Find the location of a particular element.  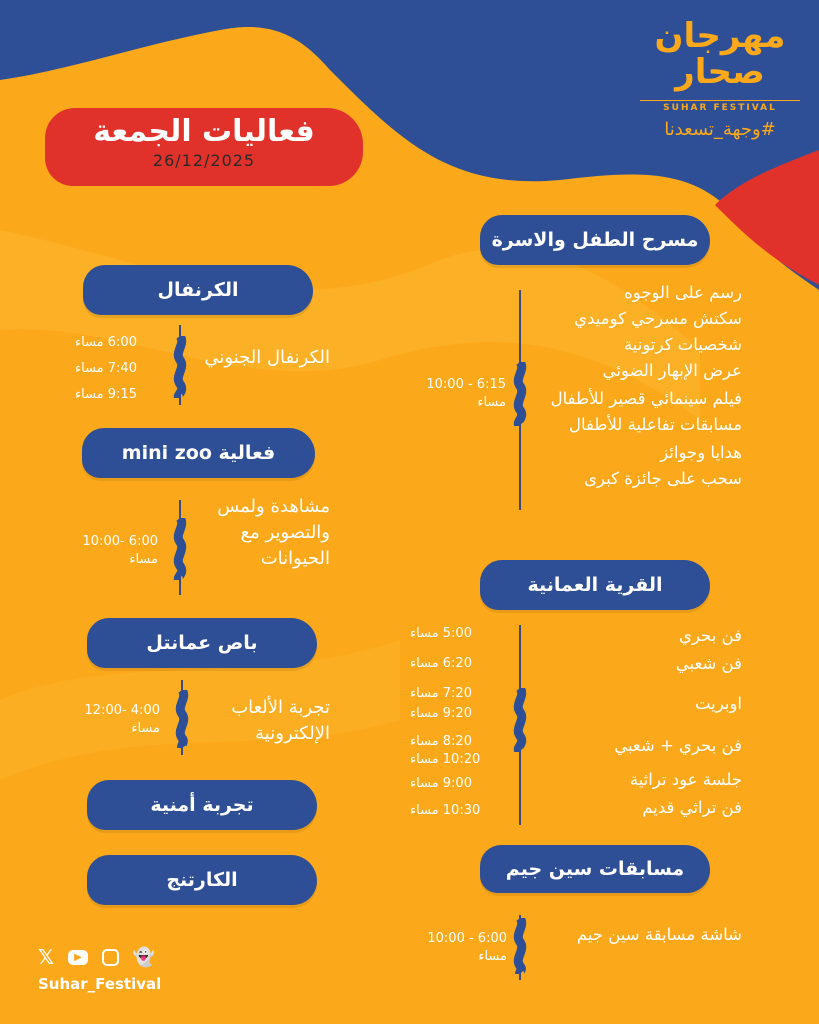

section-security-experience: تجربة أمنية is located at coordinates (202, 805).